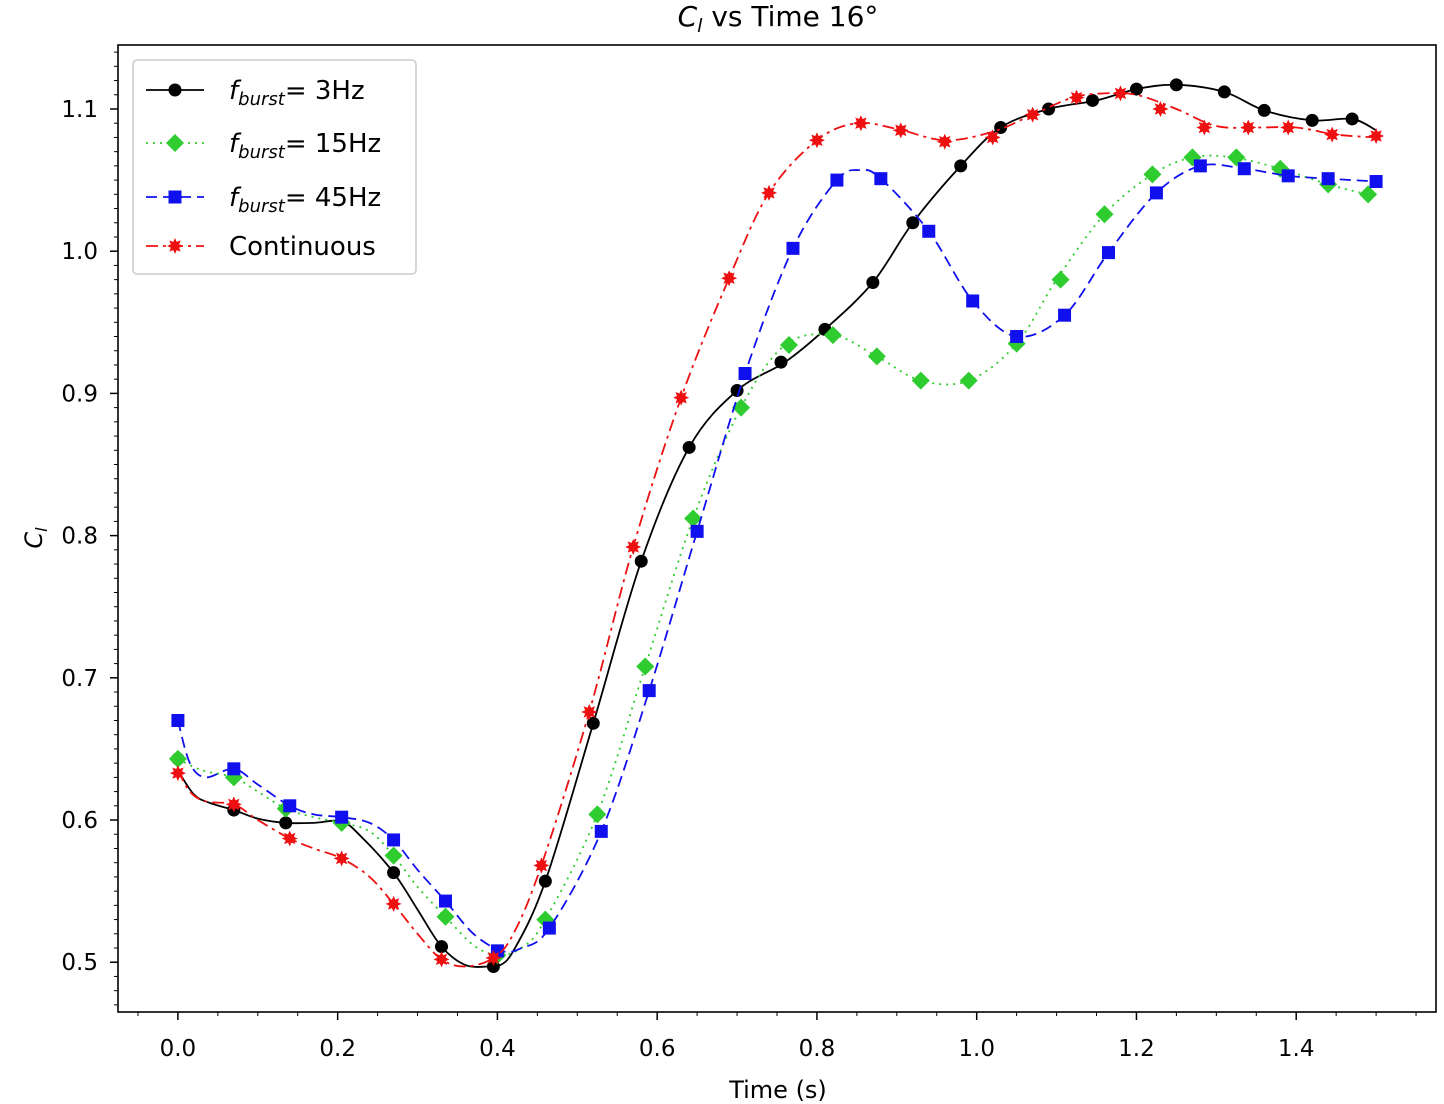 Image resolution: width=1444 pixels, height=1104 pixels. I want to click on legend-box, so click(274, 167).